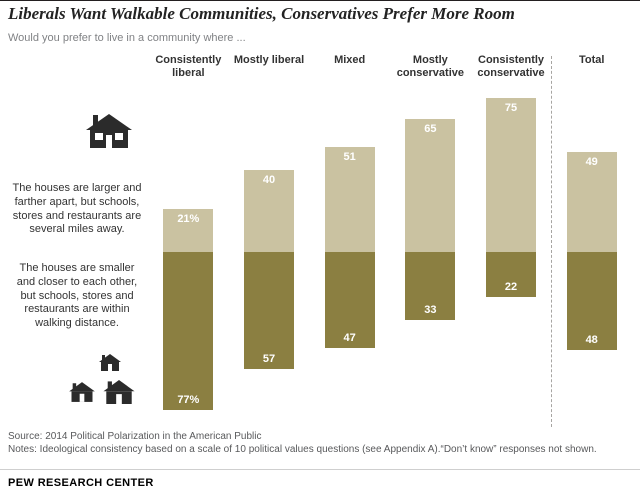 Image resolution: width=640 pixels, height=498 pixels. I want to click on bar-value-label: 48, so click(591, 340).